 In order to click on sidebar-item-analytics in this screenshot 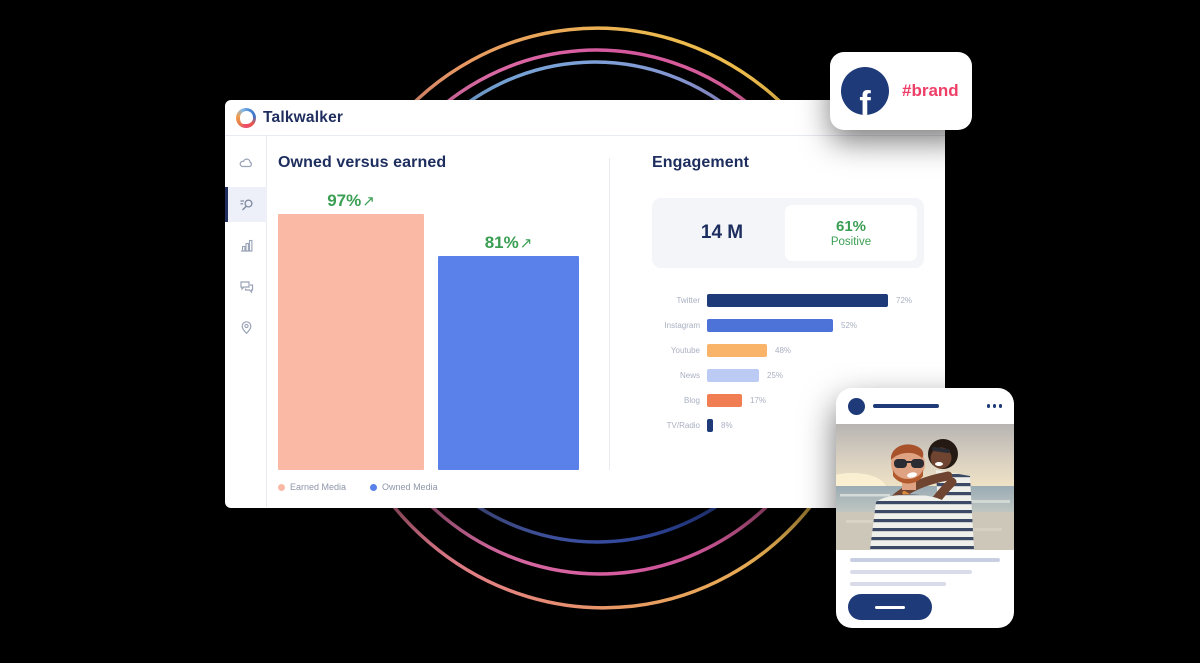, I will do `click(246, 245)`.